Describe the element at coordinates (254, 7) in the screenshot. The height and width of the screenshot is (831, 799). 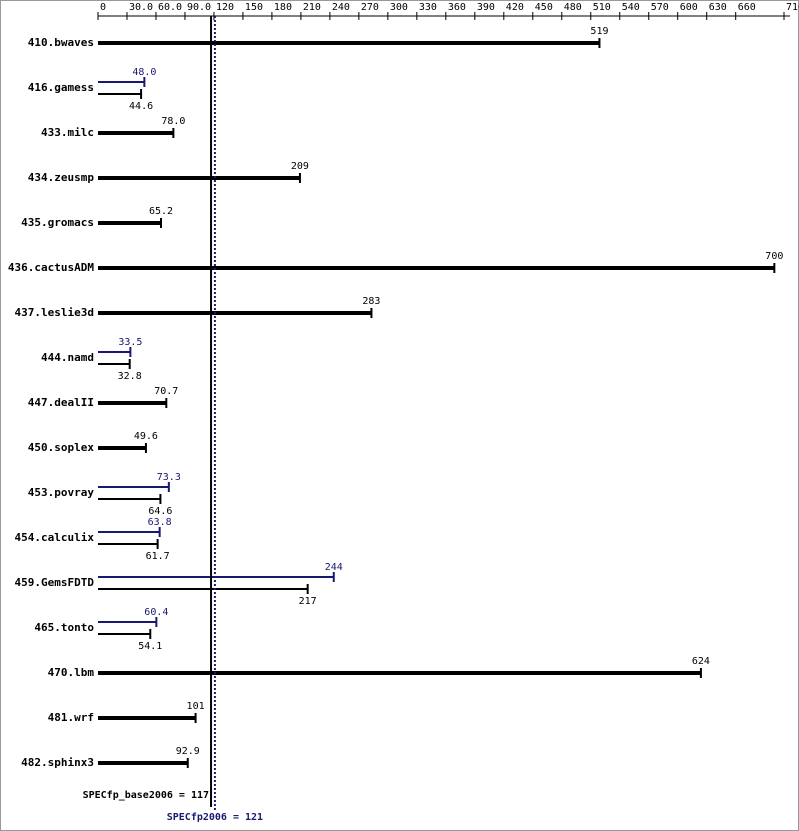
I see `x-tick-label: 150` at that location.